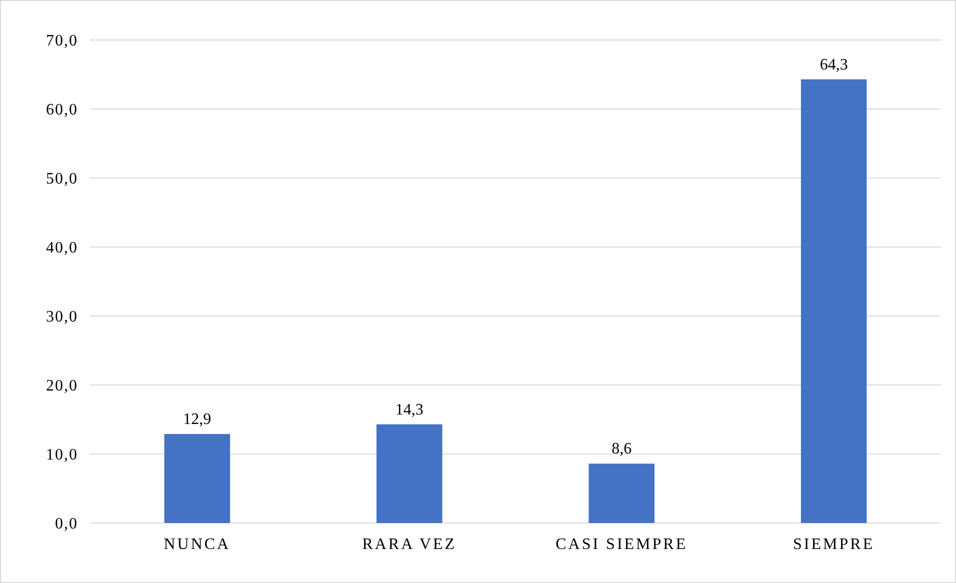  Describe the element at coordinates (62, 110) in the screenshot. I see `y-tick-label: 60,0` at that location.